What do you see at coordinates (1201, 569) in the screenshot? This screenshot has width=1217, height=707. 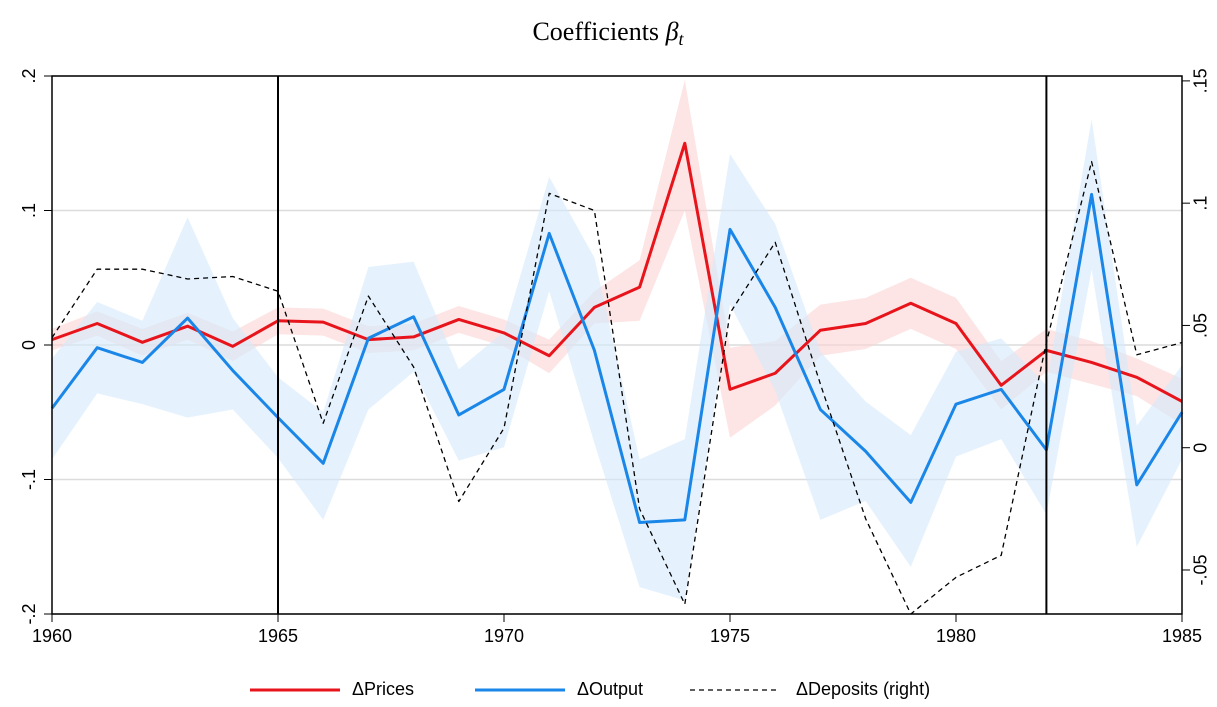 I see `y2-tick-label: -.05` at bounding box center [1201, 569].